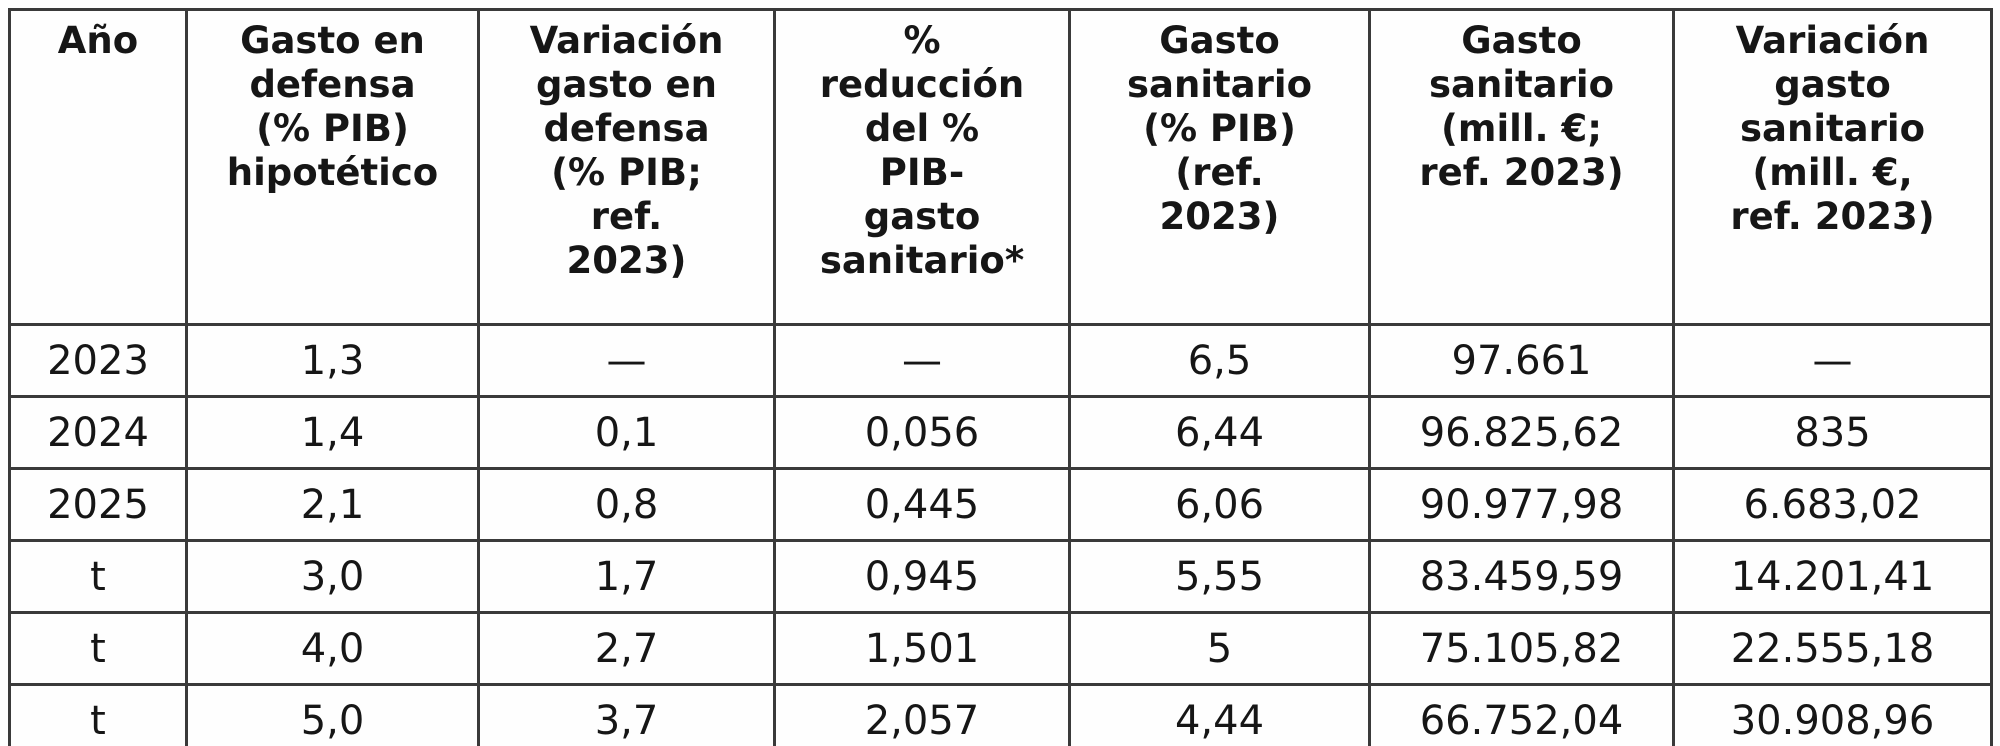  I want to click on table-cell: 2,057, so click(922, 714).